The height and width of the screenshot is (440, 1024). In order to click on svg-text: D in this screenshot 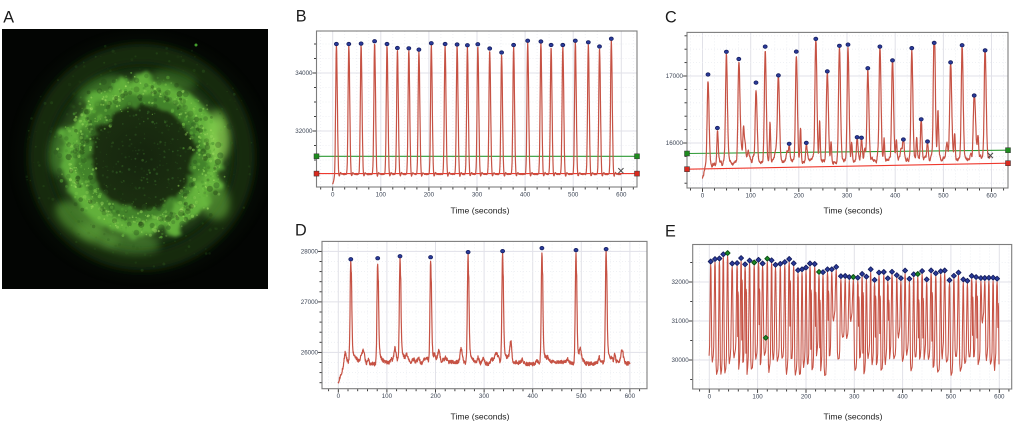, I will do `click(301, 231)`.